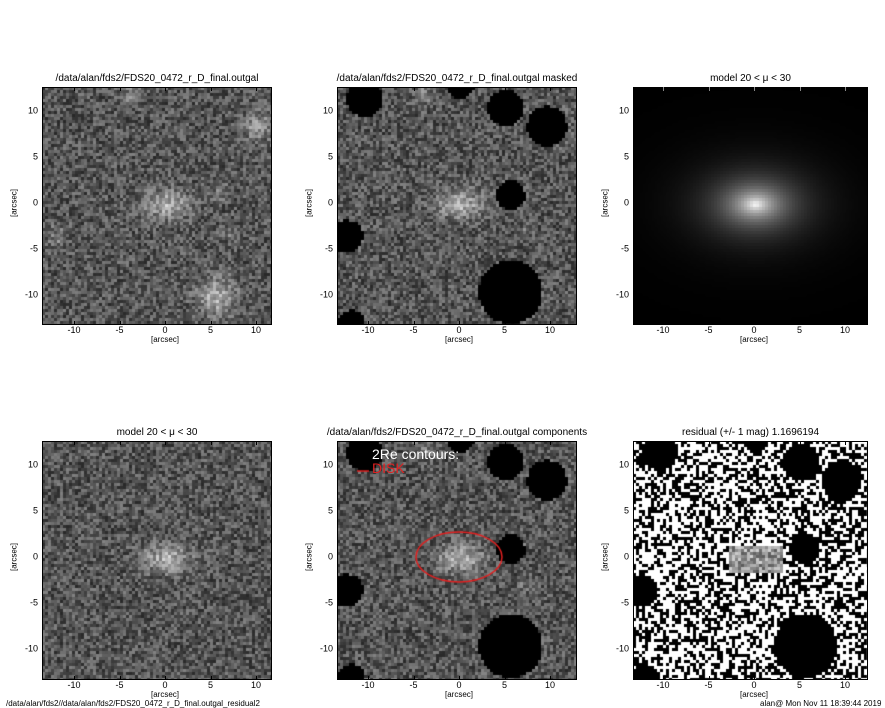  Describe the element at coordinates (157, 432) in the screenshot. I see `panel-title: model 20 < μ < 30` at that location.